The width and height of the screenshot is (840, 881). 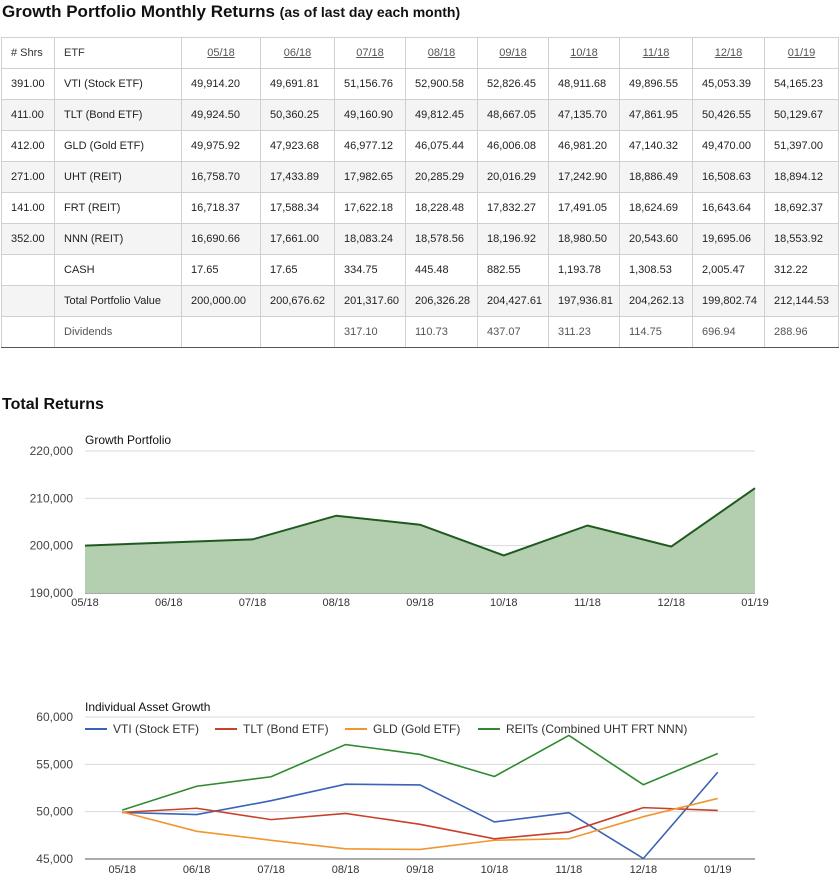 I want to click on cell-value: 212,144.53, so click(x=801, y=301).